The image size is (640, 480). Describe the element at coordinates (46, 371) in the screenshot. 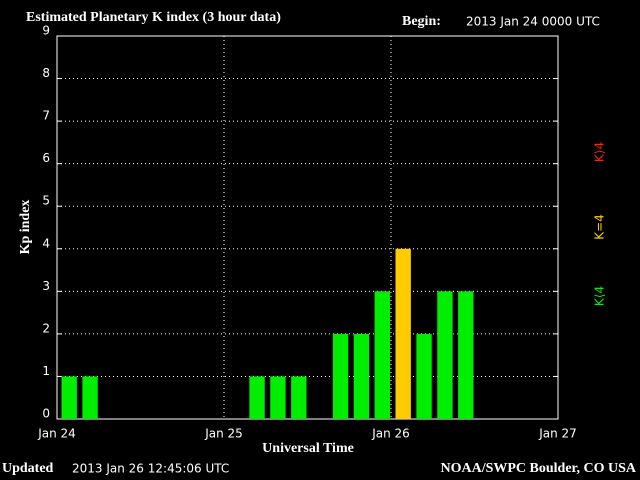

I see `y-tick-label: 1` at that location.